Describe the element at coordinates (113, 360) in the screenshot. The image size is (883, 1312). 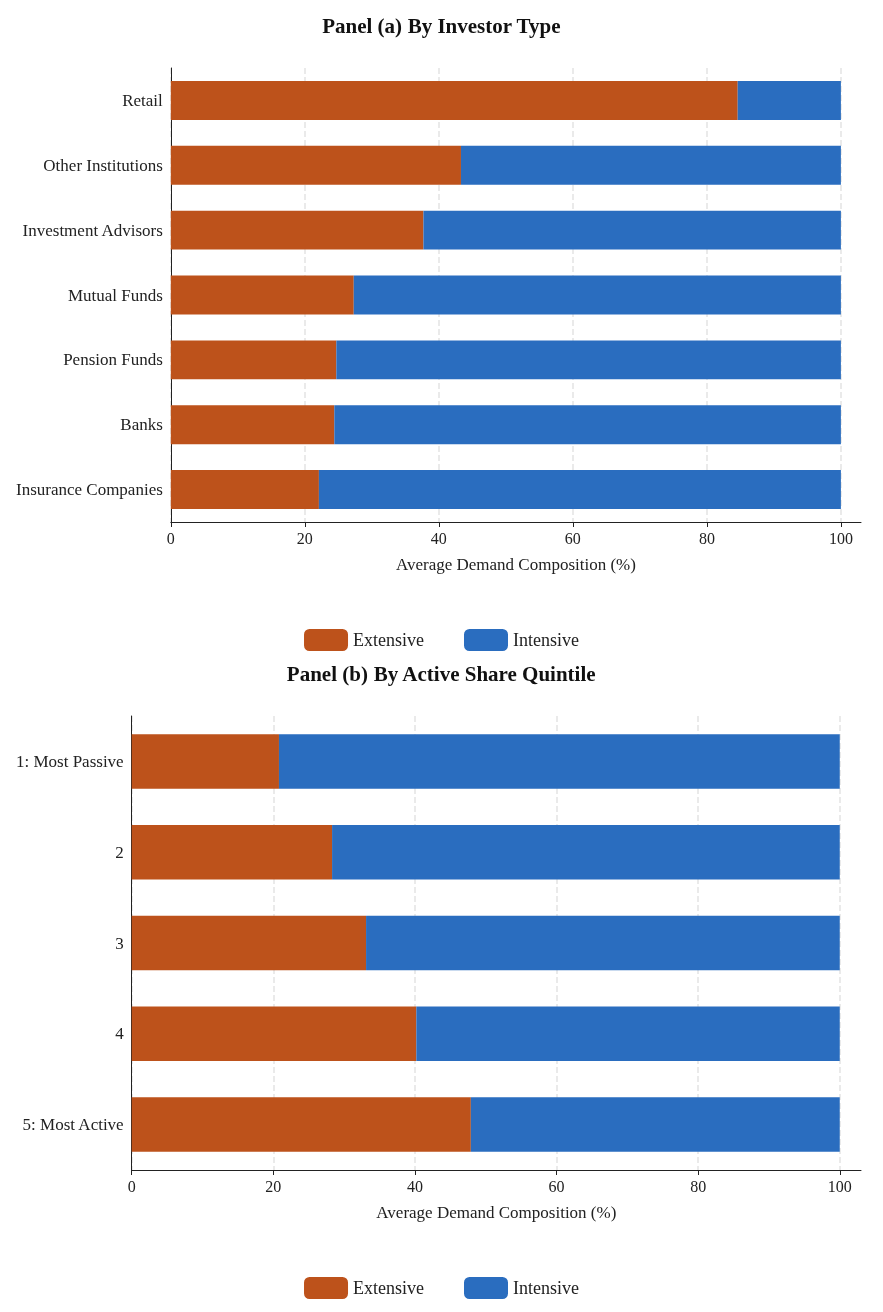
I see `y-tick-label: Pension Funds` at that location.